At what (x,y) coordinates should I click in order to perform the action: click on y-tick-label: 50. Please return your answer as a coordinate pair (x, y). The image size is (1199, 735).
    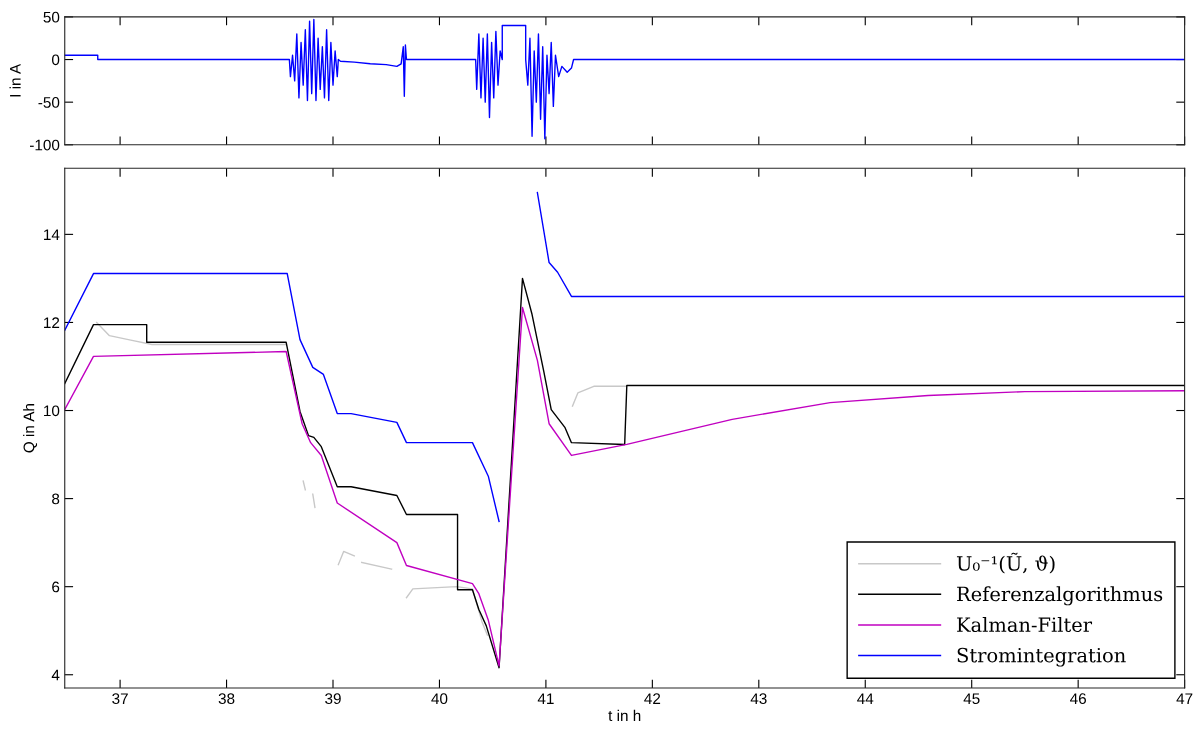
    Looking at the image, I should click on (51, 17).